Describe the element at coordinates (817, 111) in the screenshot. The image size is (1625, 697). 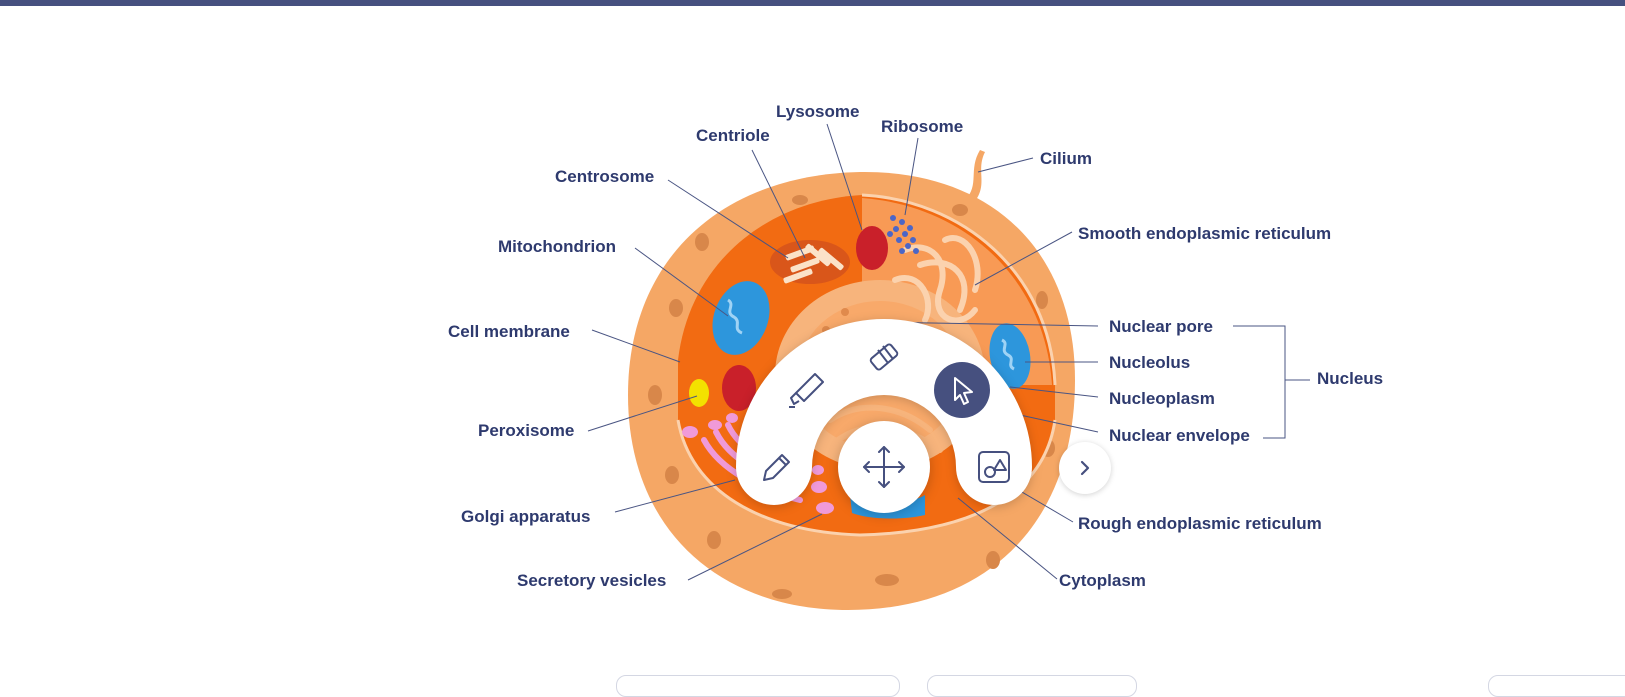
I see `label-lysosome: Lysosome` at that location.